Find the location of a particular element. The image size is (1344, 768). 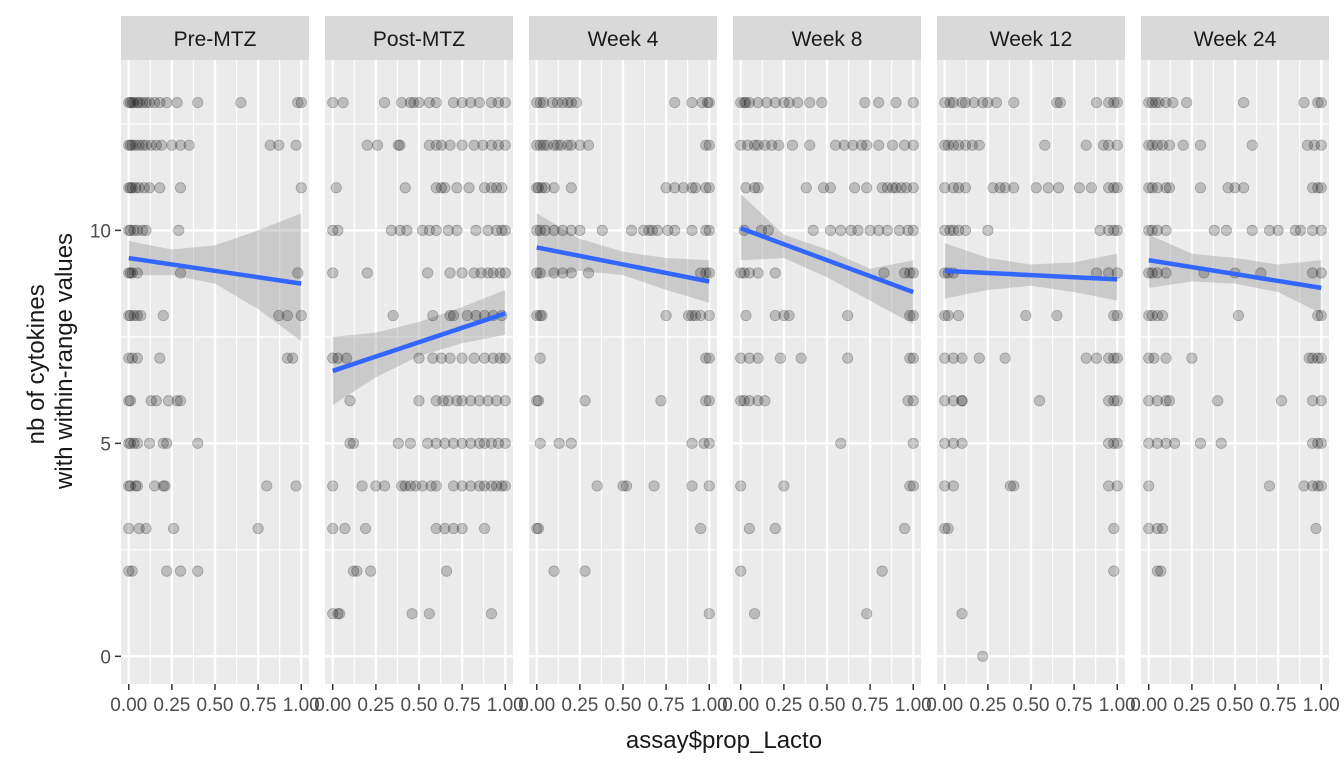

x-tick-label: 0.00 is located at coordinates (128, 705).